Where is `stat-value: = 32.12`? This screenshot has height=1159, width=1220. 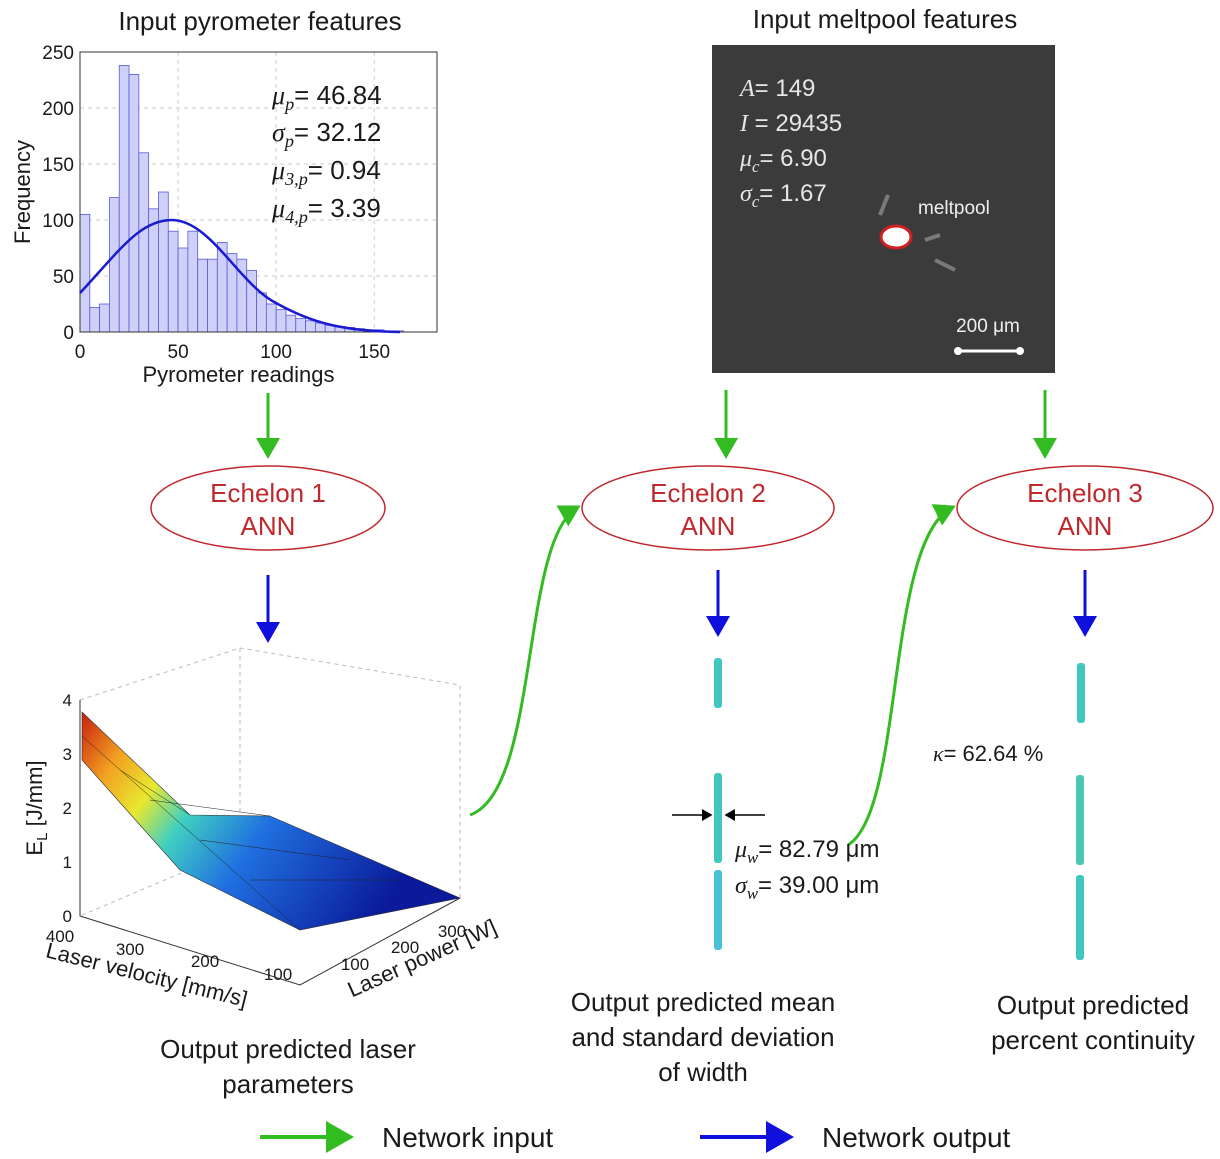 stat-value: = 32.12 is located at coordinates (337, 132).